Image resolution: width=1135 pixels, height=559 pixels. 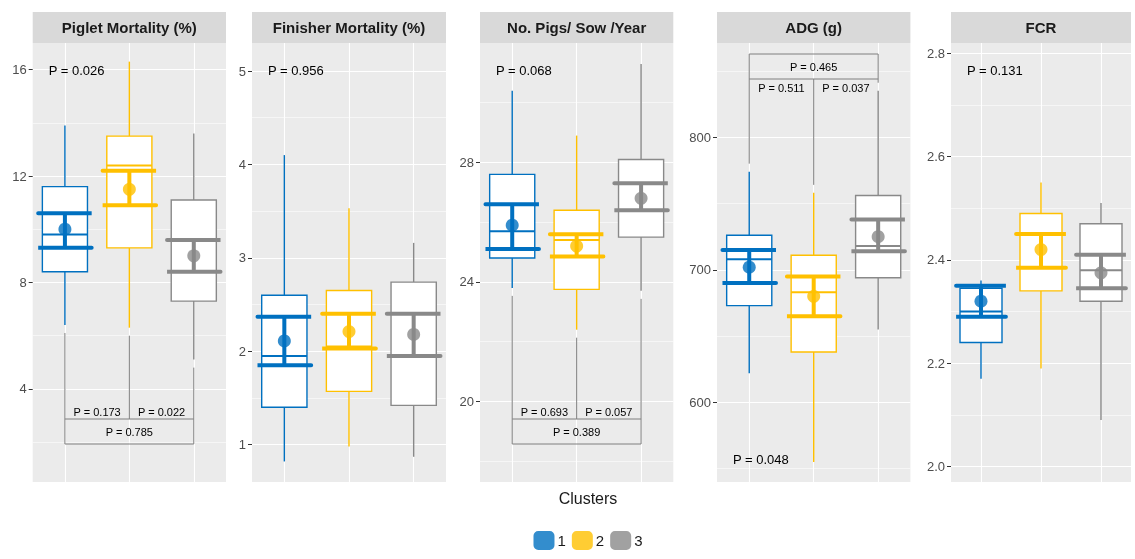 I want to click on legend-label: 1, so click(x=561, y=540).